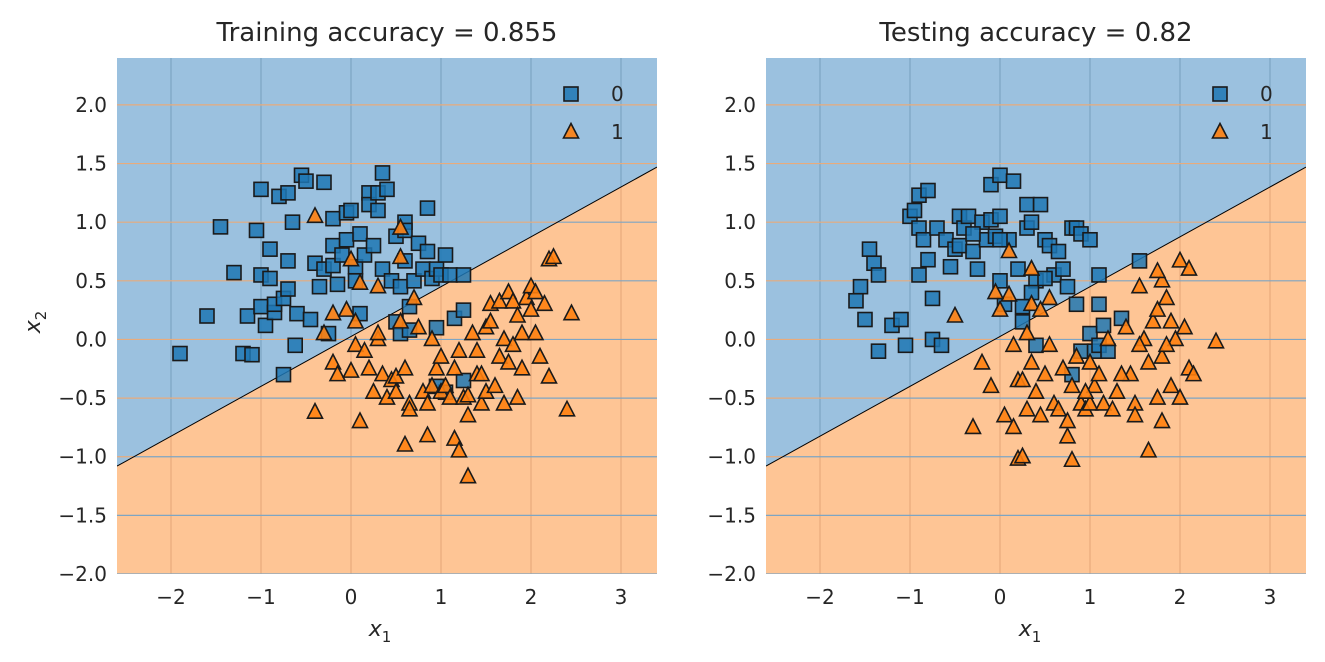 This screenshot has height=662, width=1325. I want to click on y-tick-label: −1.5, so click(82, 515).